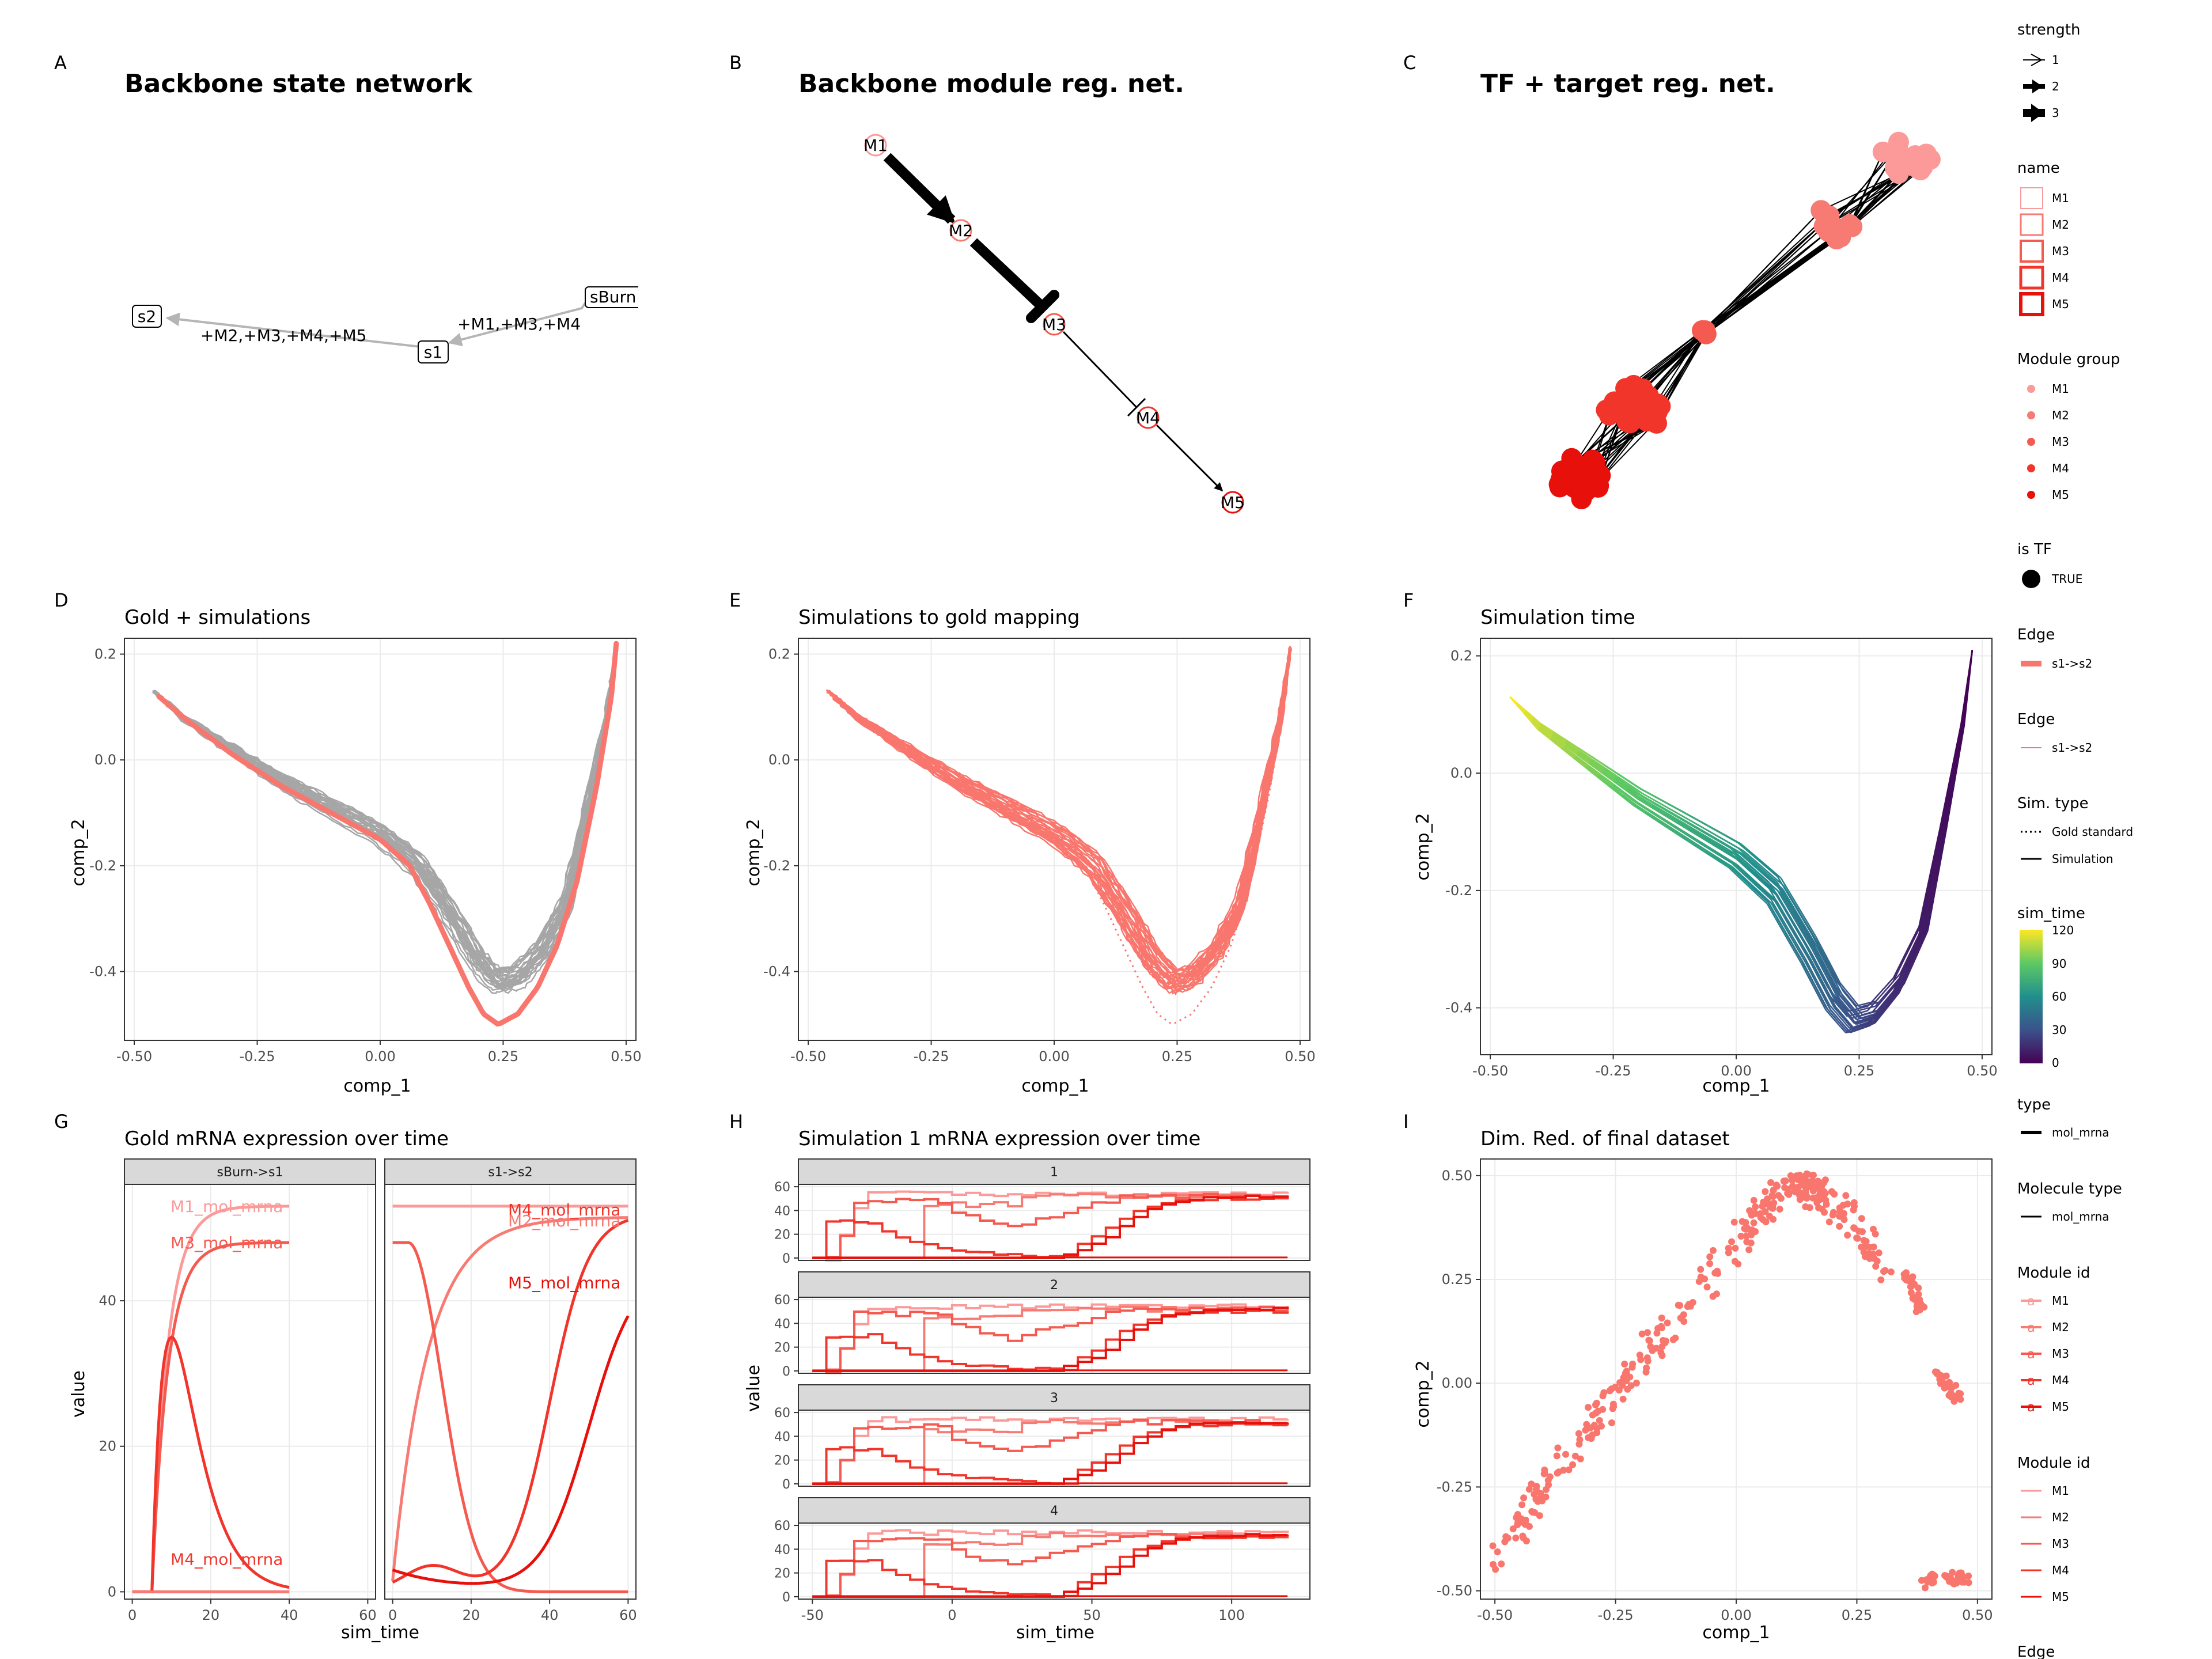 The width and height of the screenshot is (2212, 1659). What do you see at coordinates (1560, 479) in the screenshot?
I see `tf-node` at bounding box center [1560, 479].